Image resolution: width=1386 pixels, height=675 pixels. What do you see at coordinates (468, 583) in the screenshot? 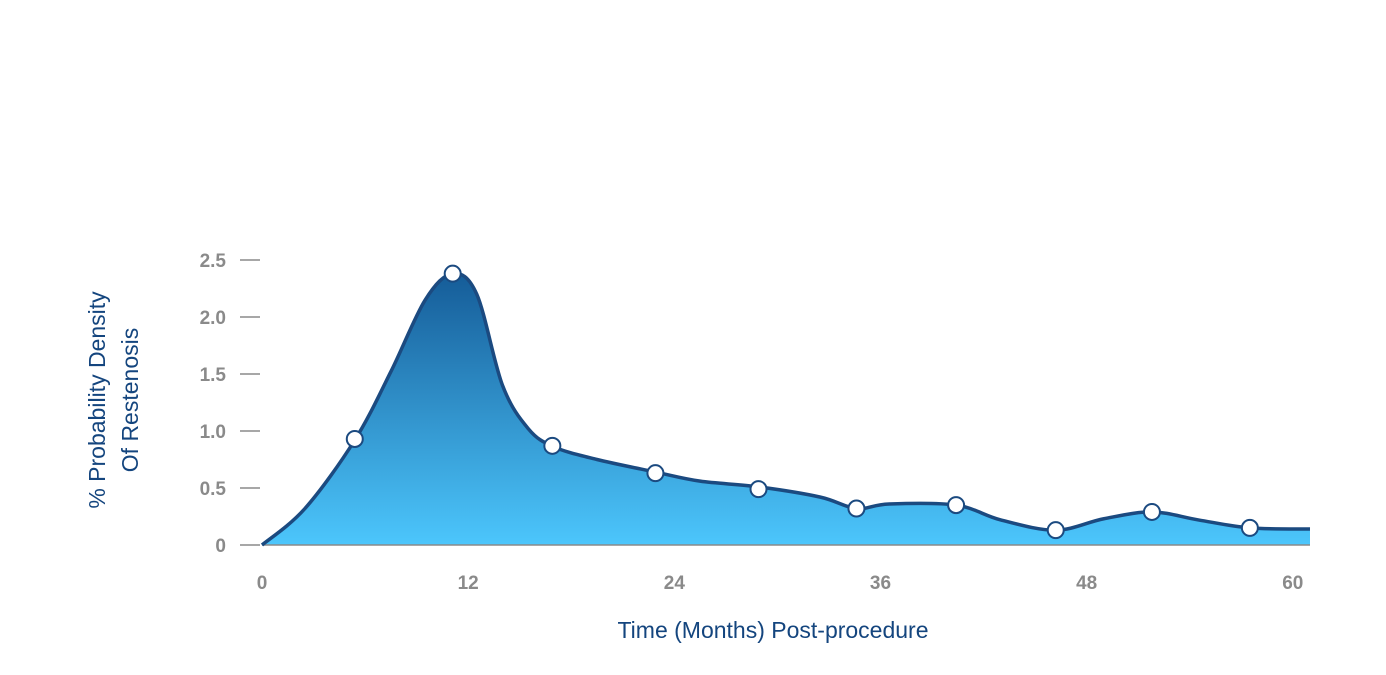
I see `x-tick-label: 12` at bounding box center [468, 583].